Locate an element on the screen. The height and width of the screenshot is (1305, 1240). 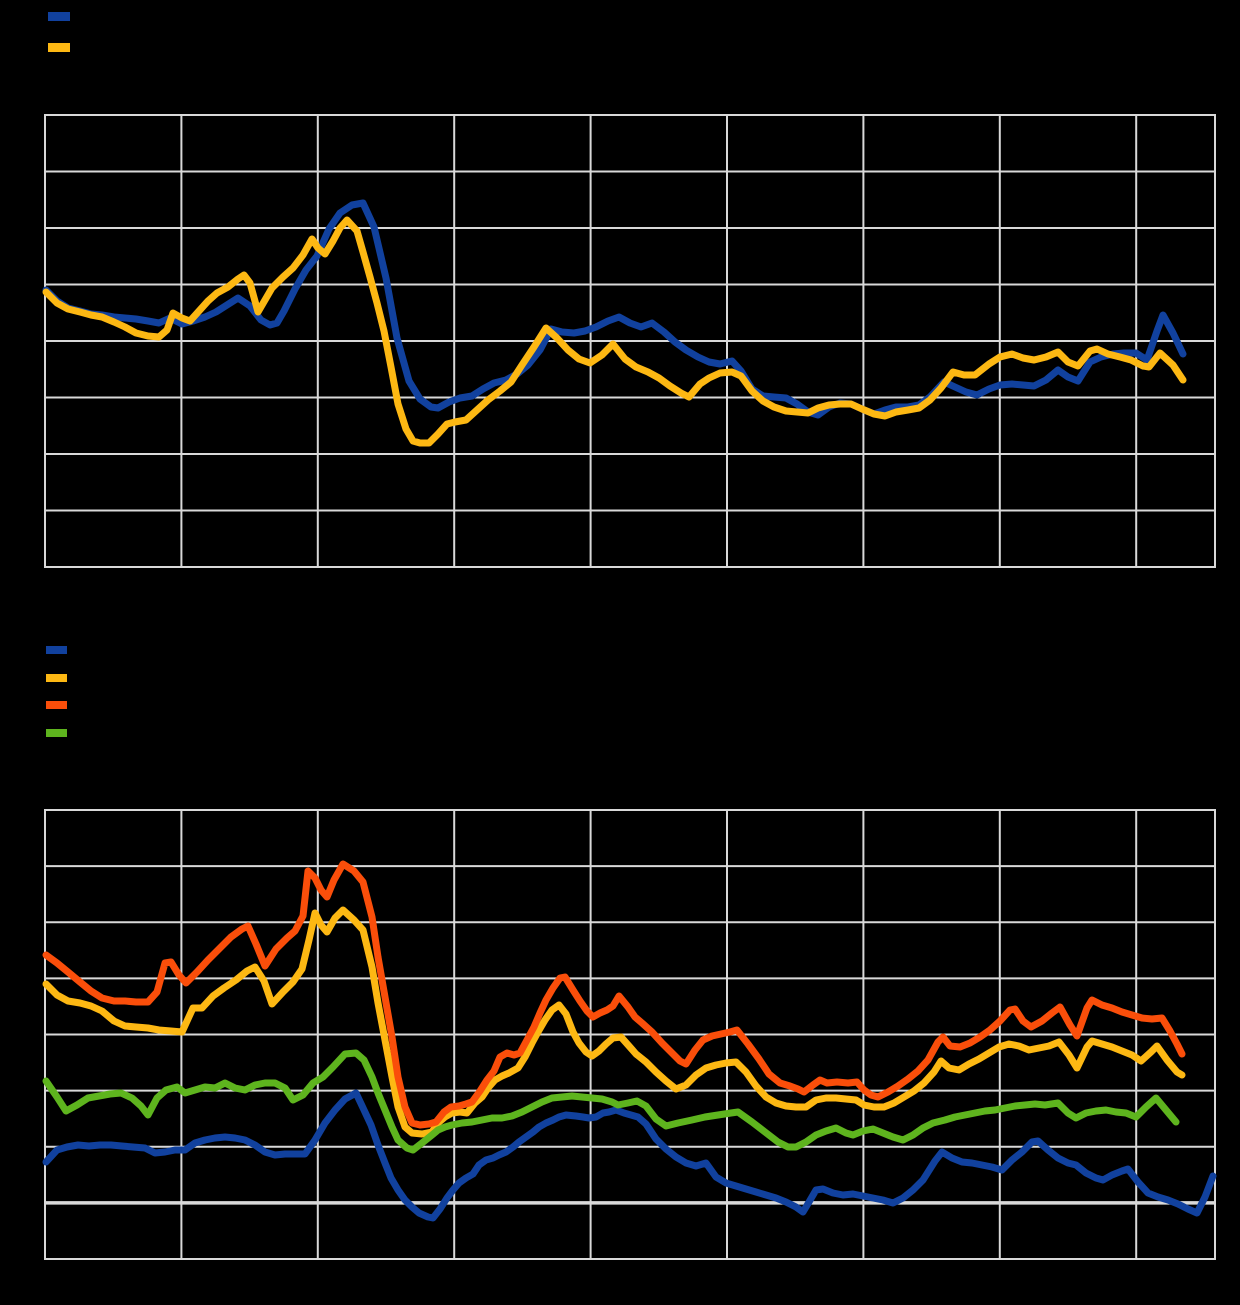
chart-2-legend-swatch-4-series-4-green is located at coordinates (56, 733).